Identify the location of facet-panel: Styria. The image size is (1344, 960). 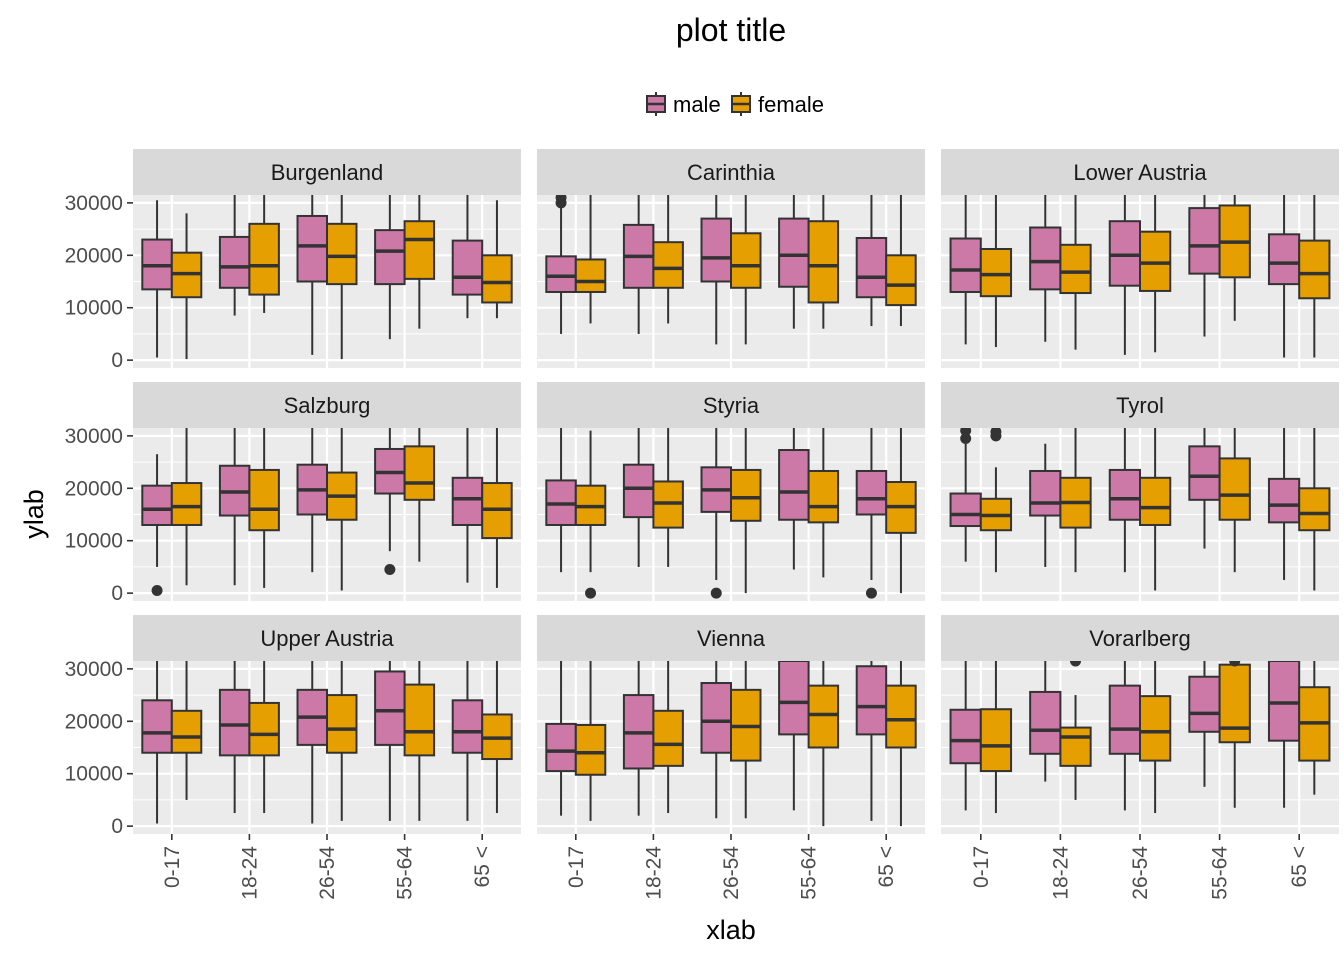
(731, 491).